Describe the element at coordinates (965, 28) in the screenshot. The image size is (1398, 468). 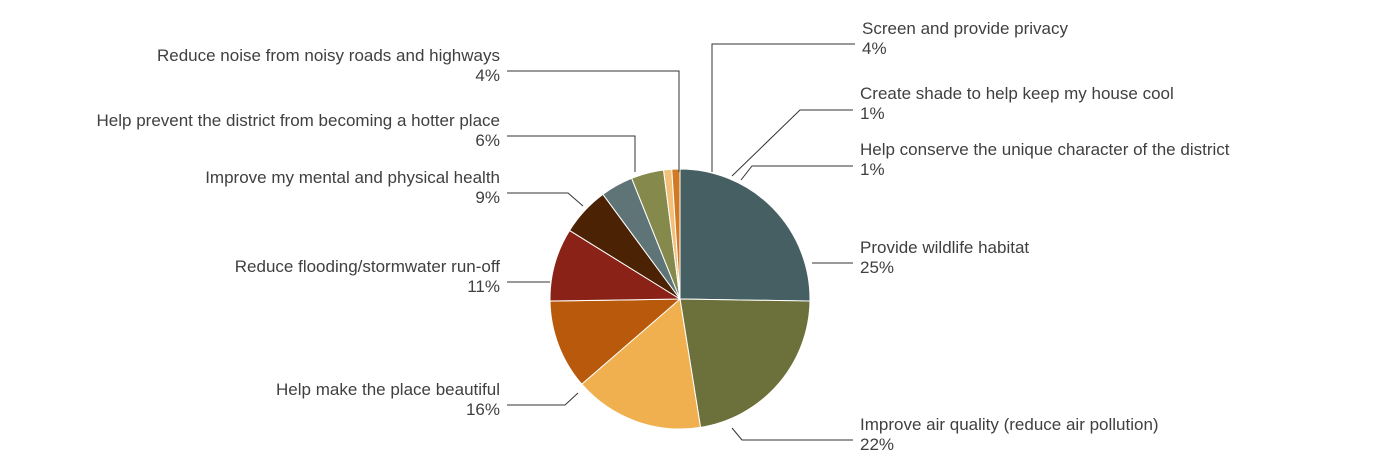
I see `slice-label: Screen and provide privacy` at that location.